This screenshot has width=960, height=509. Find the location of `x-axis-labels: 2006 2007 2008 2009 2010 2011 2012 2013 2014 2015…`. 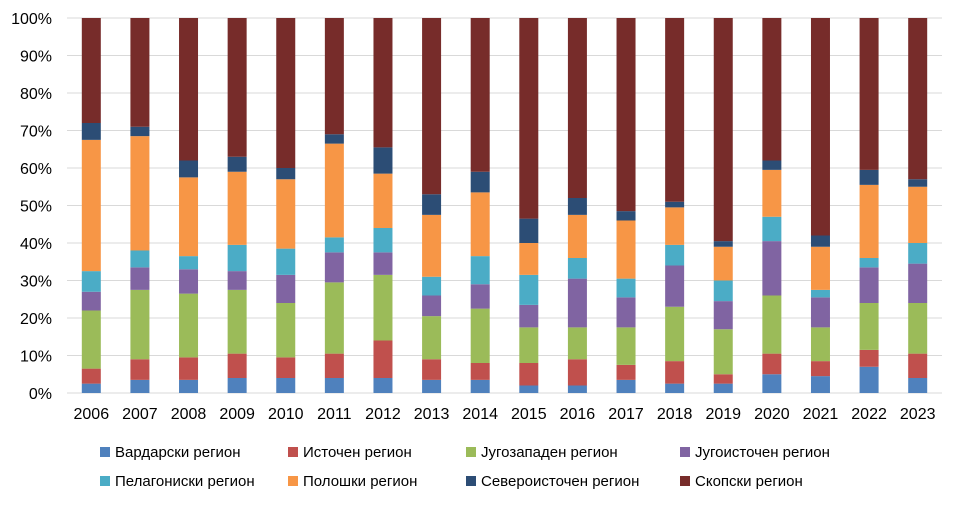

x-axis-labels: 2006 2007 2008 2009 2010 2011 2012 2013 2014 2015… is located at coordinates (505, 414).